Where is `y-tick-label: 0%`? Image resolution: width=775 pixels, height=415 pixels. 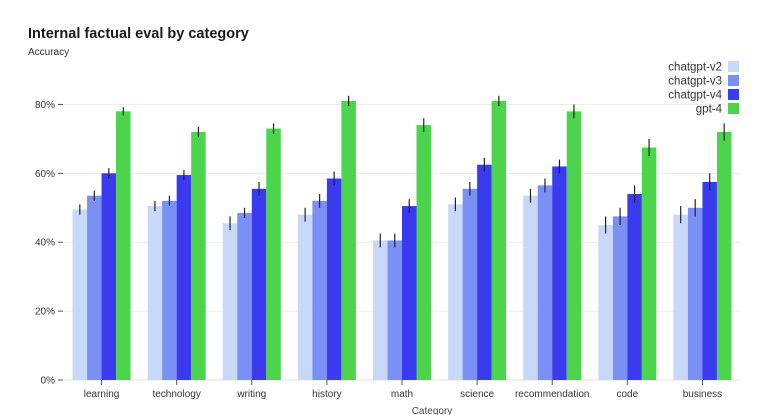 y-tick-label: 0% is located at coordinates (48, 381).